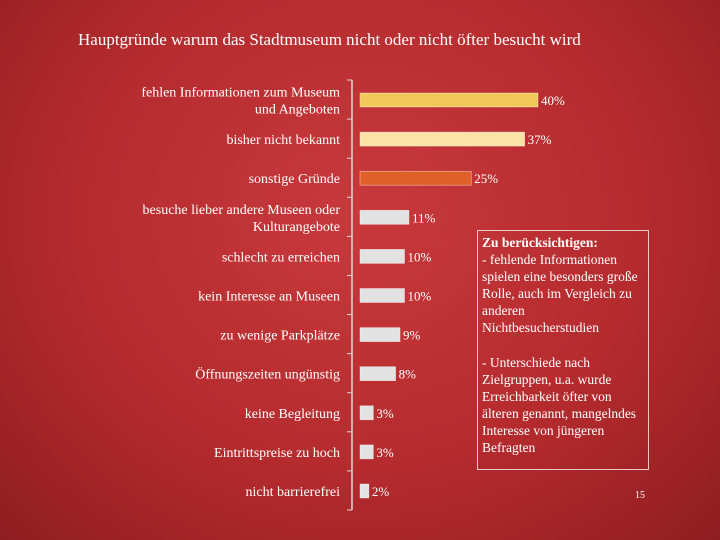 The width and height of the screenshot is (720, 540). I want to click on category-label: kein Interesse an Museen, so click(269, 297).